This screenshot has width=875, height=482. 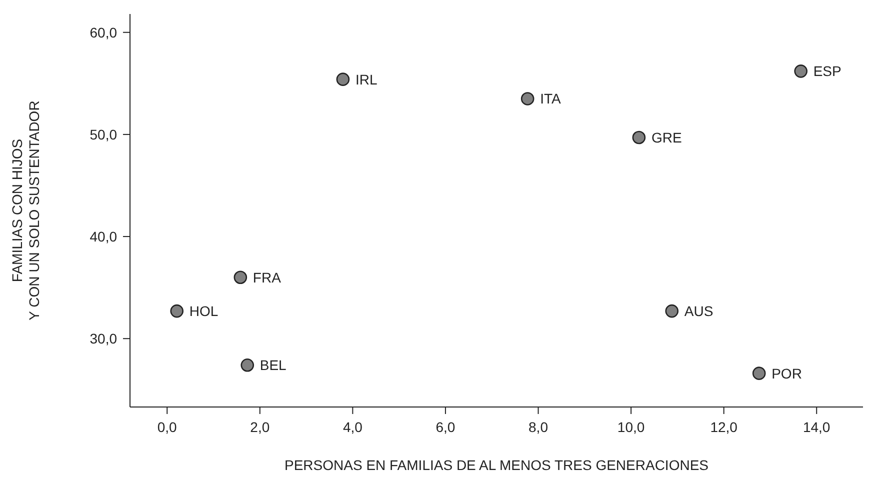 What do you see at coordinates (267, 277) in the screenshot?
I see `data-label: FRA` at bounding box center [267, 277].